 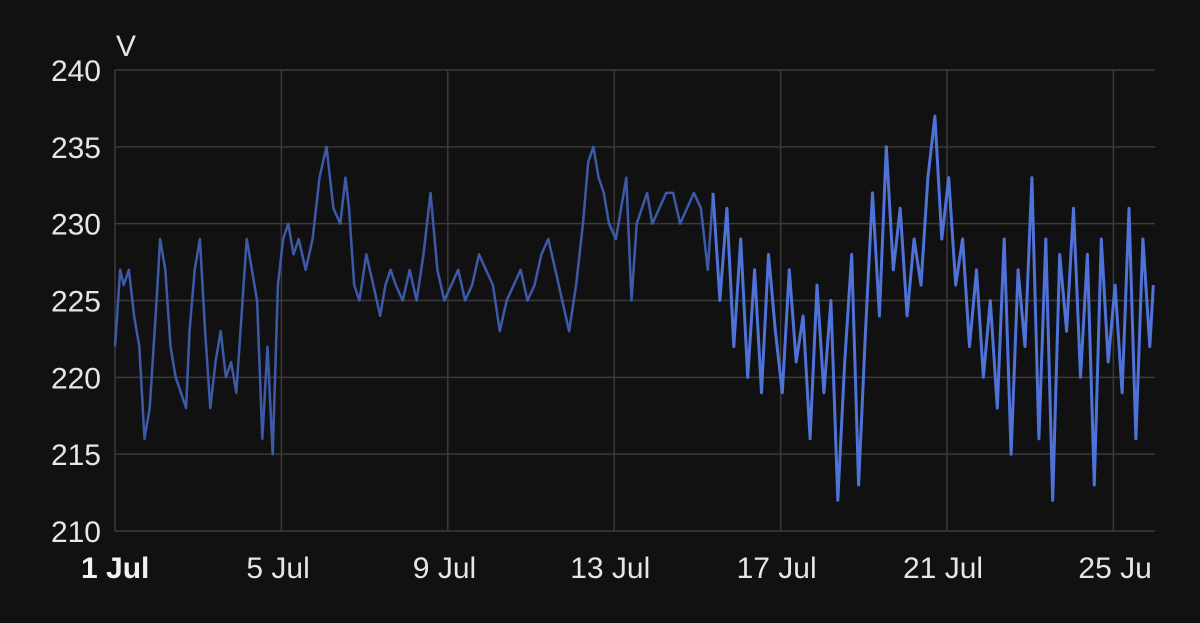 What do you see at coordinates (777, 568) in the screenshot?
I see `x-tick-label: 17 Jul` at bounding box center [777, 568].